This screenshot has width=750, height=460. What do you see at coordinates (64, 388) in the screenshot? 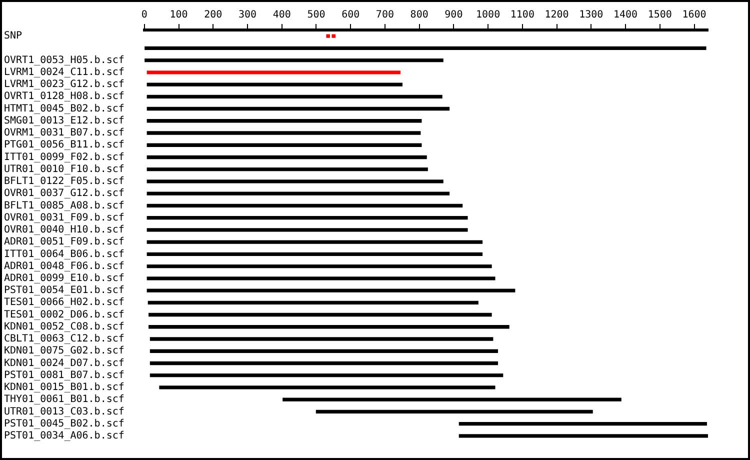
I see `y-tick-label: KDN01_0015_B01.b.scf` at bounding box center [64, 388].